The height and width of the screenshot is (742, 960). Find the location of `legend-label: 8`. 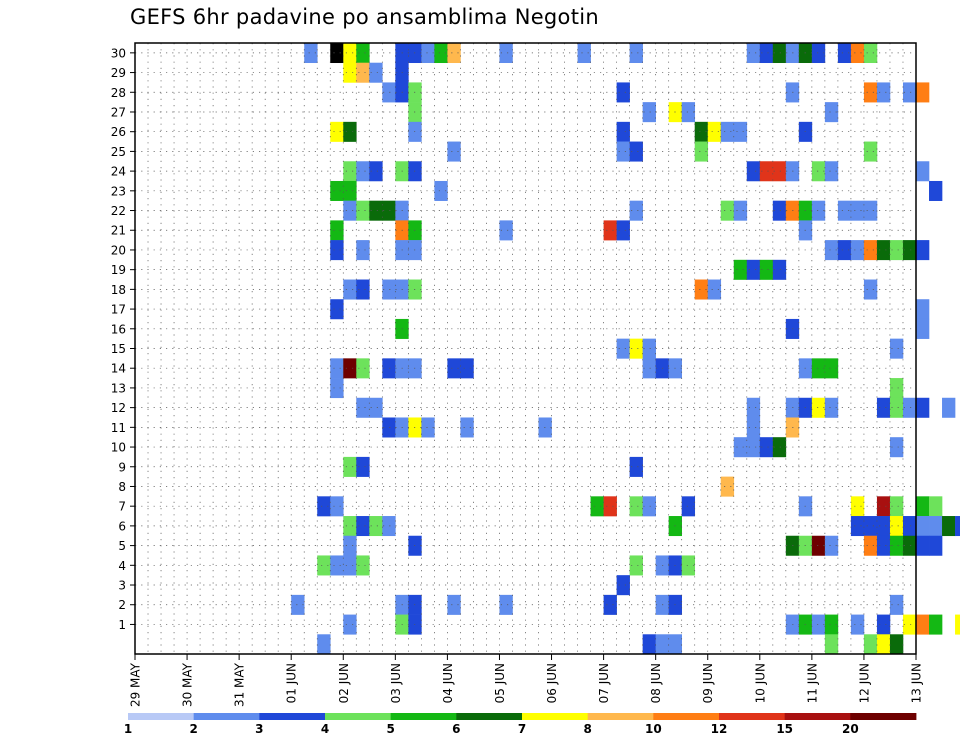

legend-label: 8 is located at coordinates (587, 729).